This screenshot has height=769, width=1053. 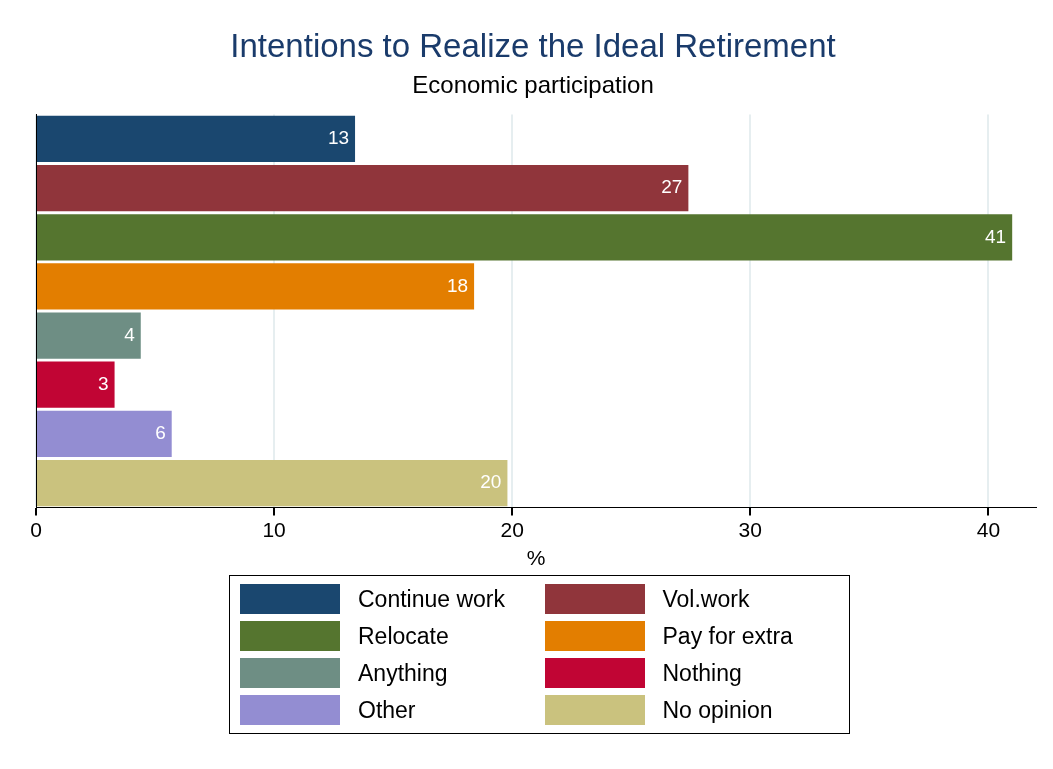 What do you see at coordinates (403, 636) in the screenshot?
I see `legend-label: Relocate` at bounding box center [403, 636].